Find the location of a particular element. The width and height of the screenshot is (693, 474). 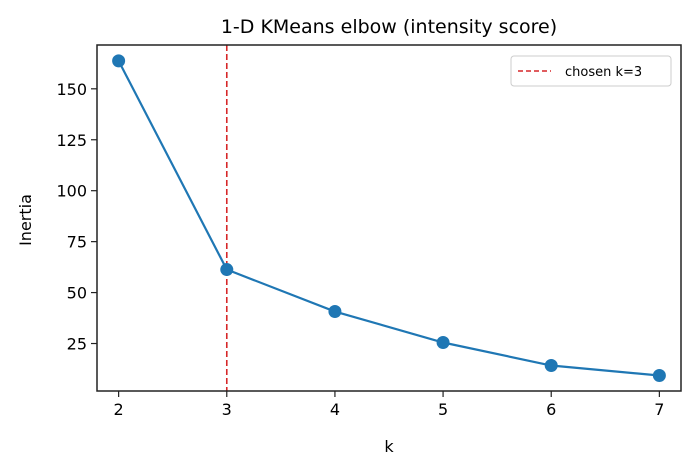

x-tick-label: 2 is located at coordinates (119, 409).